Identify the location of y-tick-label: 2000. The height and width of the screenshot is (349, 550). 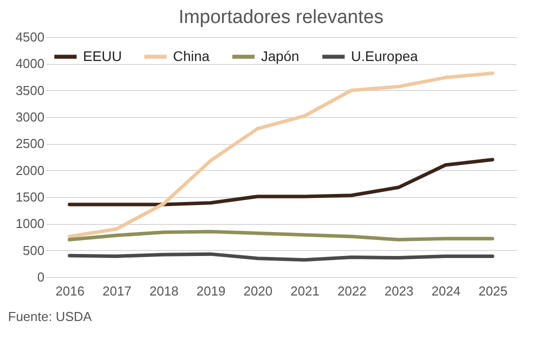
(30, 170).